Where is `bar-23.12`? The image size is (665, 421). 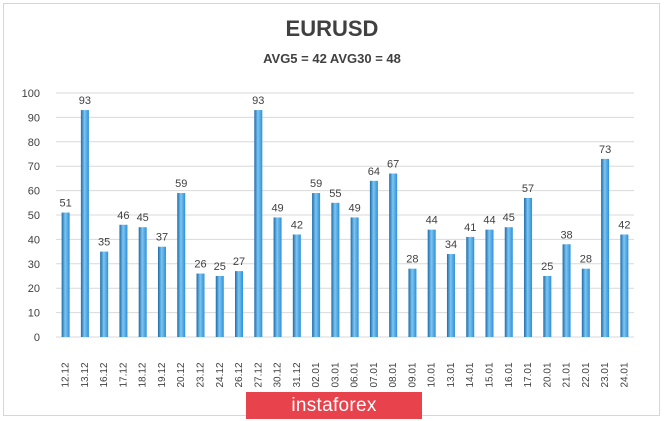 bar-23.12 is located at coordinates (200, 305).